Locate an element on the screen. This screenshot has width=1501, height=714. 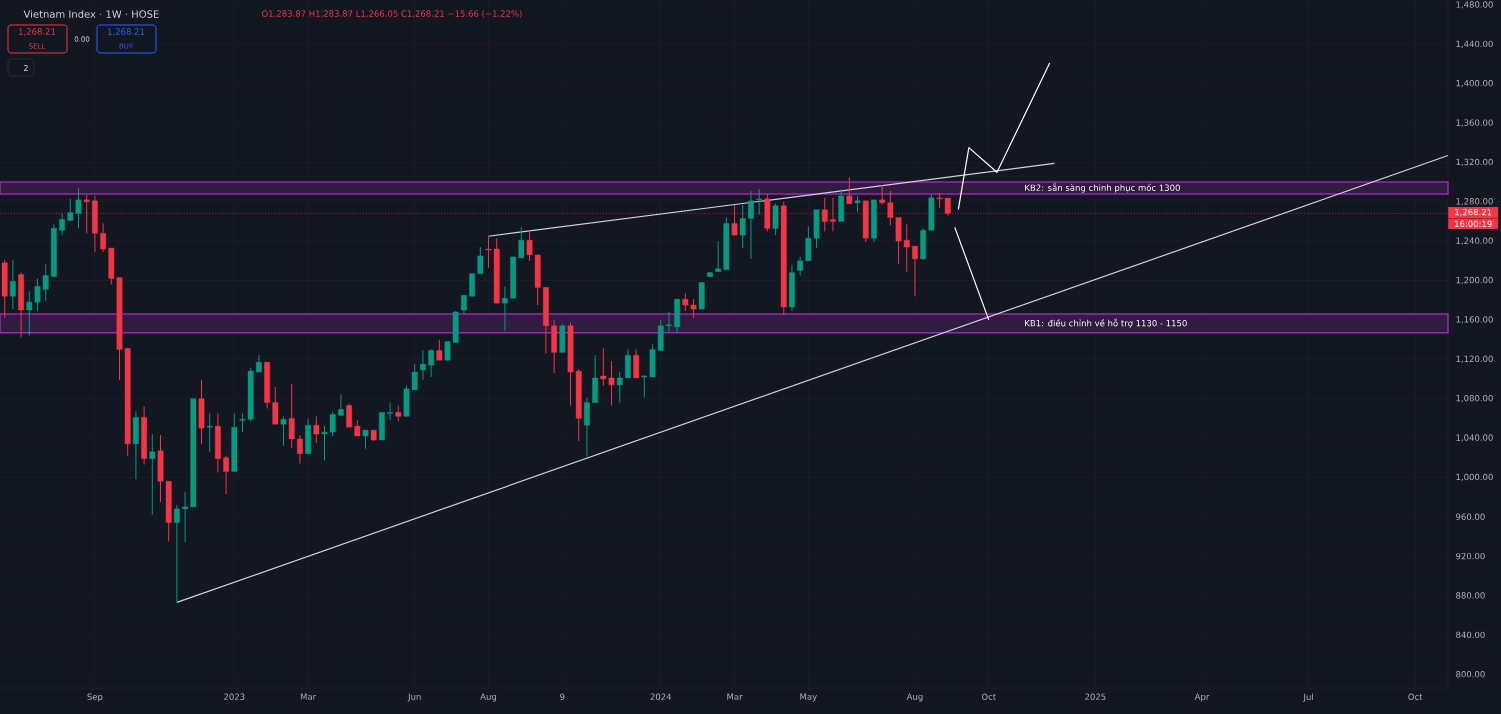
x-tick-label: 9 is located at coordinates (562, 696).